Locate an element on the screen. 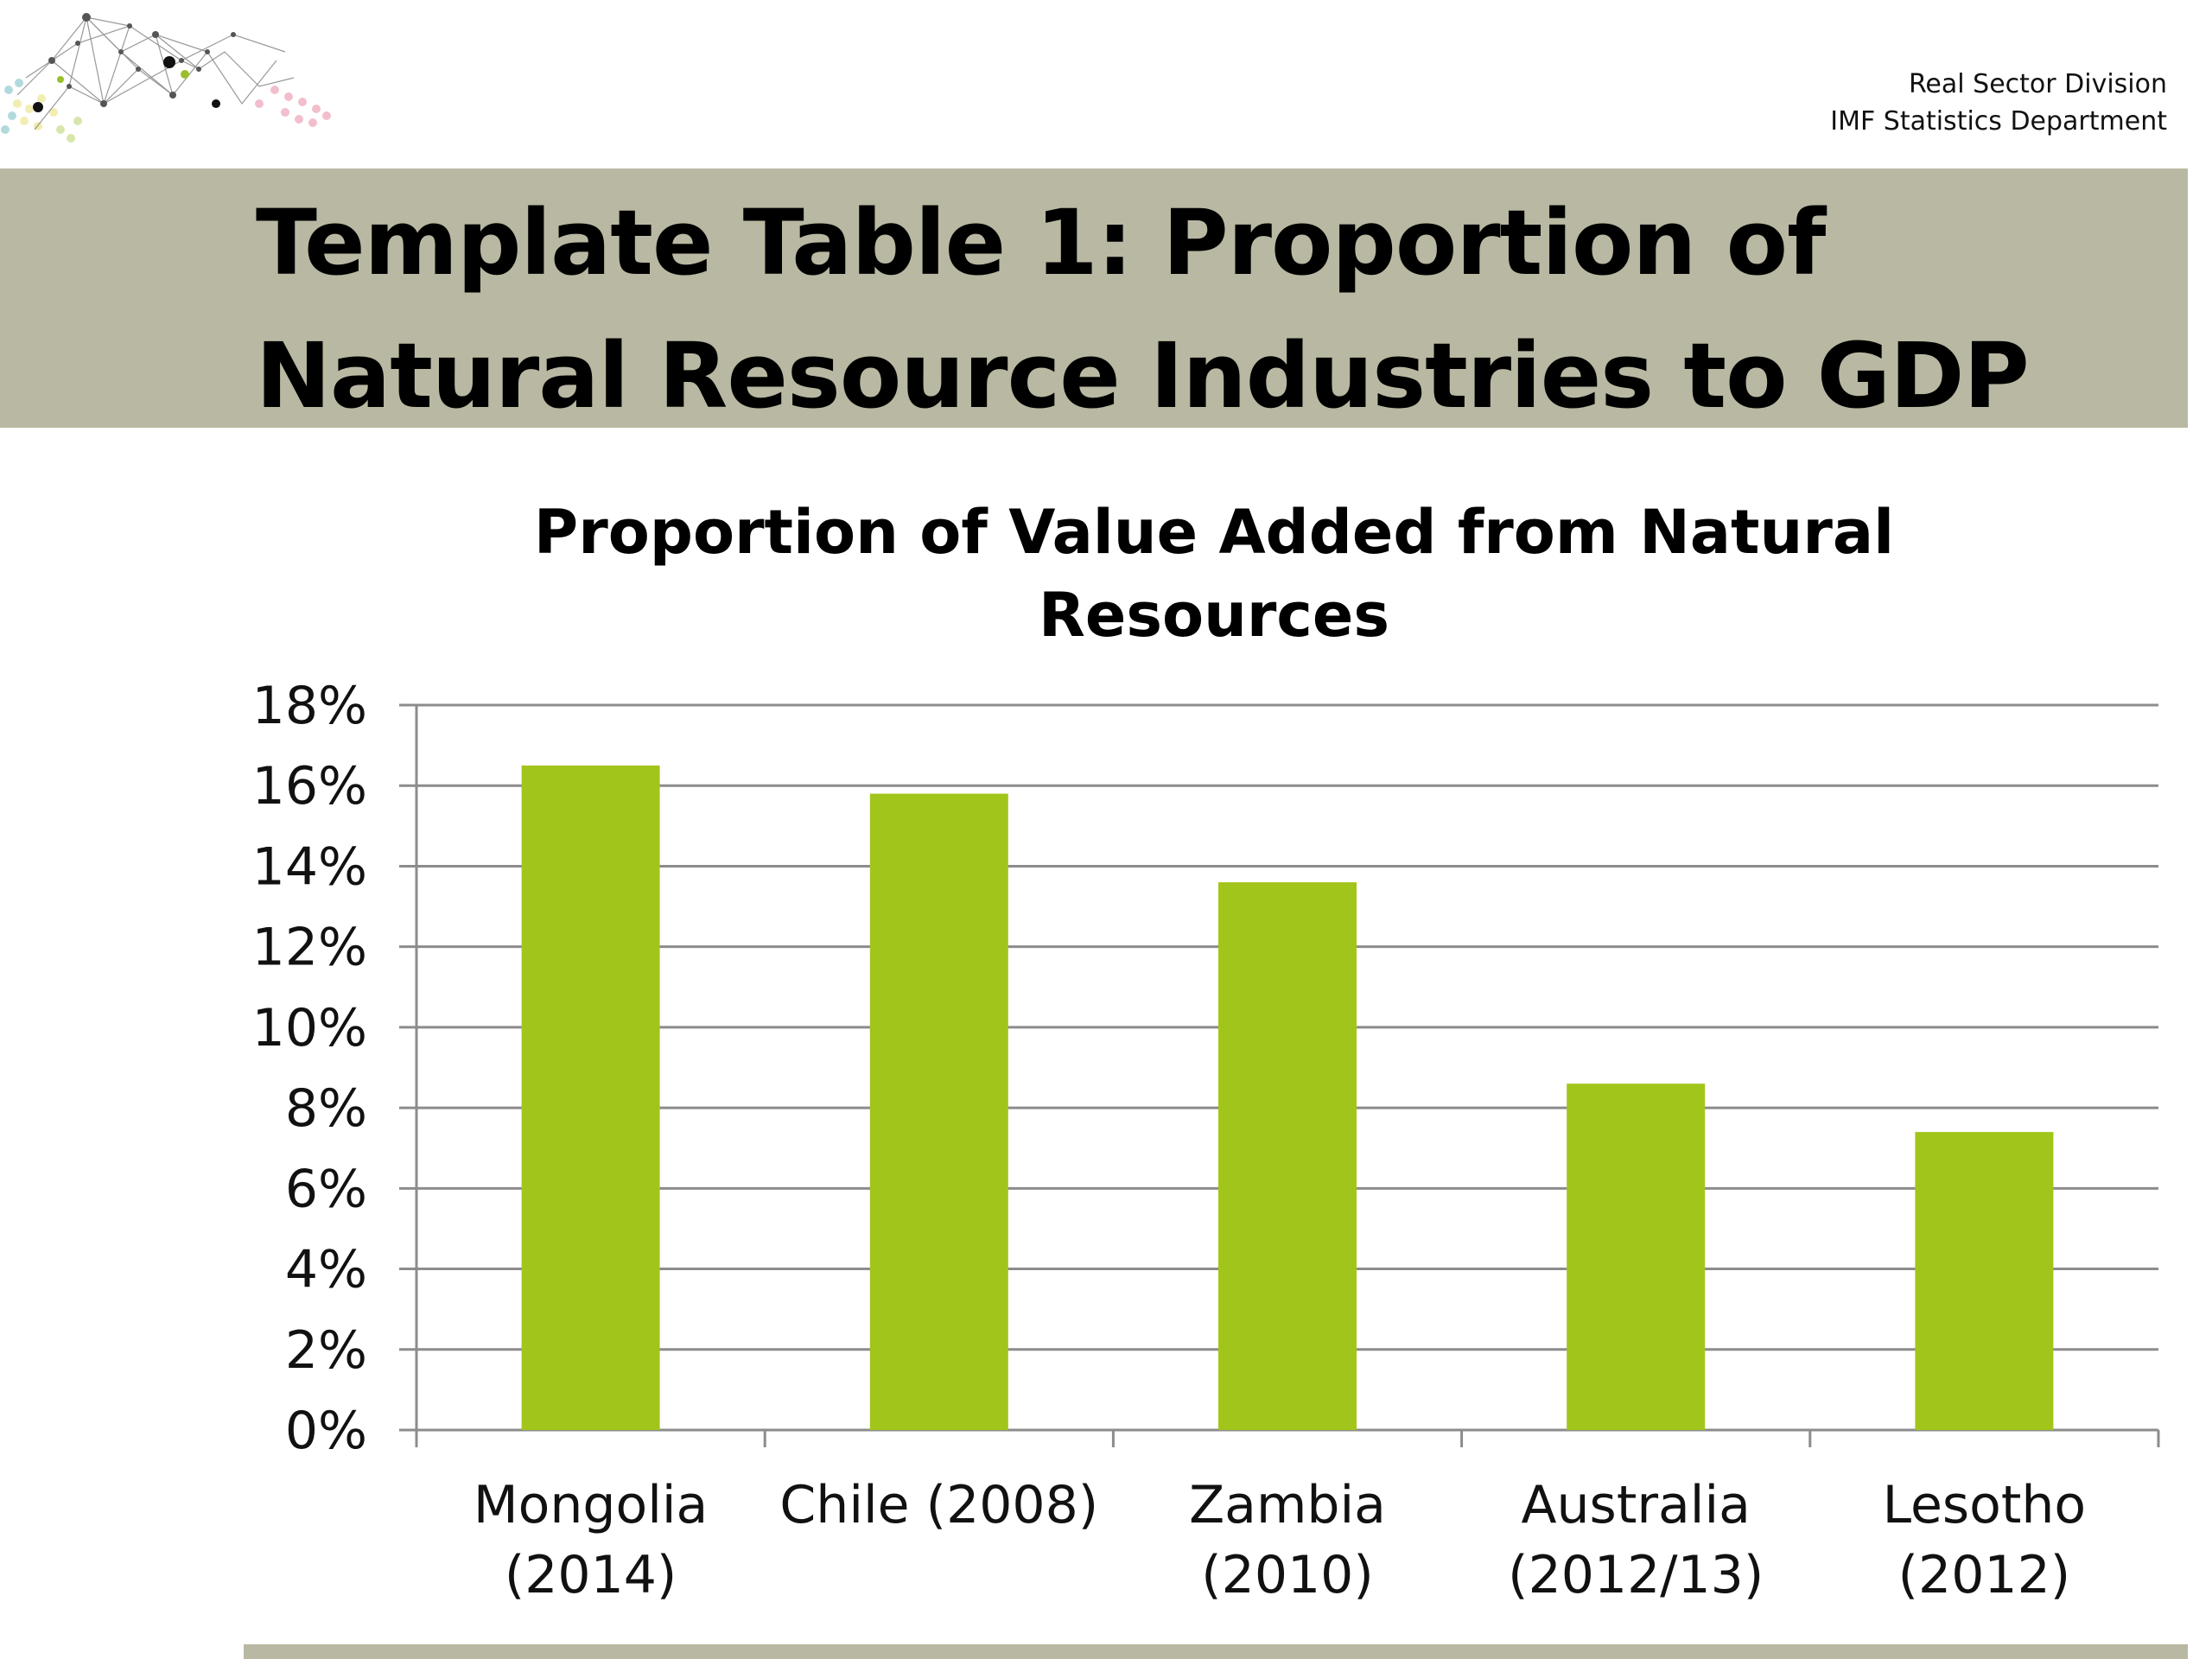  y-tick-label: 4% is located at coordinates (326, 1270).